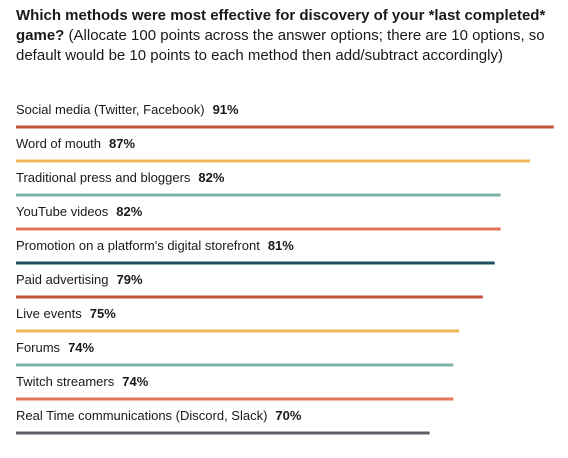 The height and width of the screenshot is (458, 568). What do you see at coordinates (38, 347) in the screenshot?
I see `bar-label: Forums` at bounding box center [38, 347].